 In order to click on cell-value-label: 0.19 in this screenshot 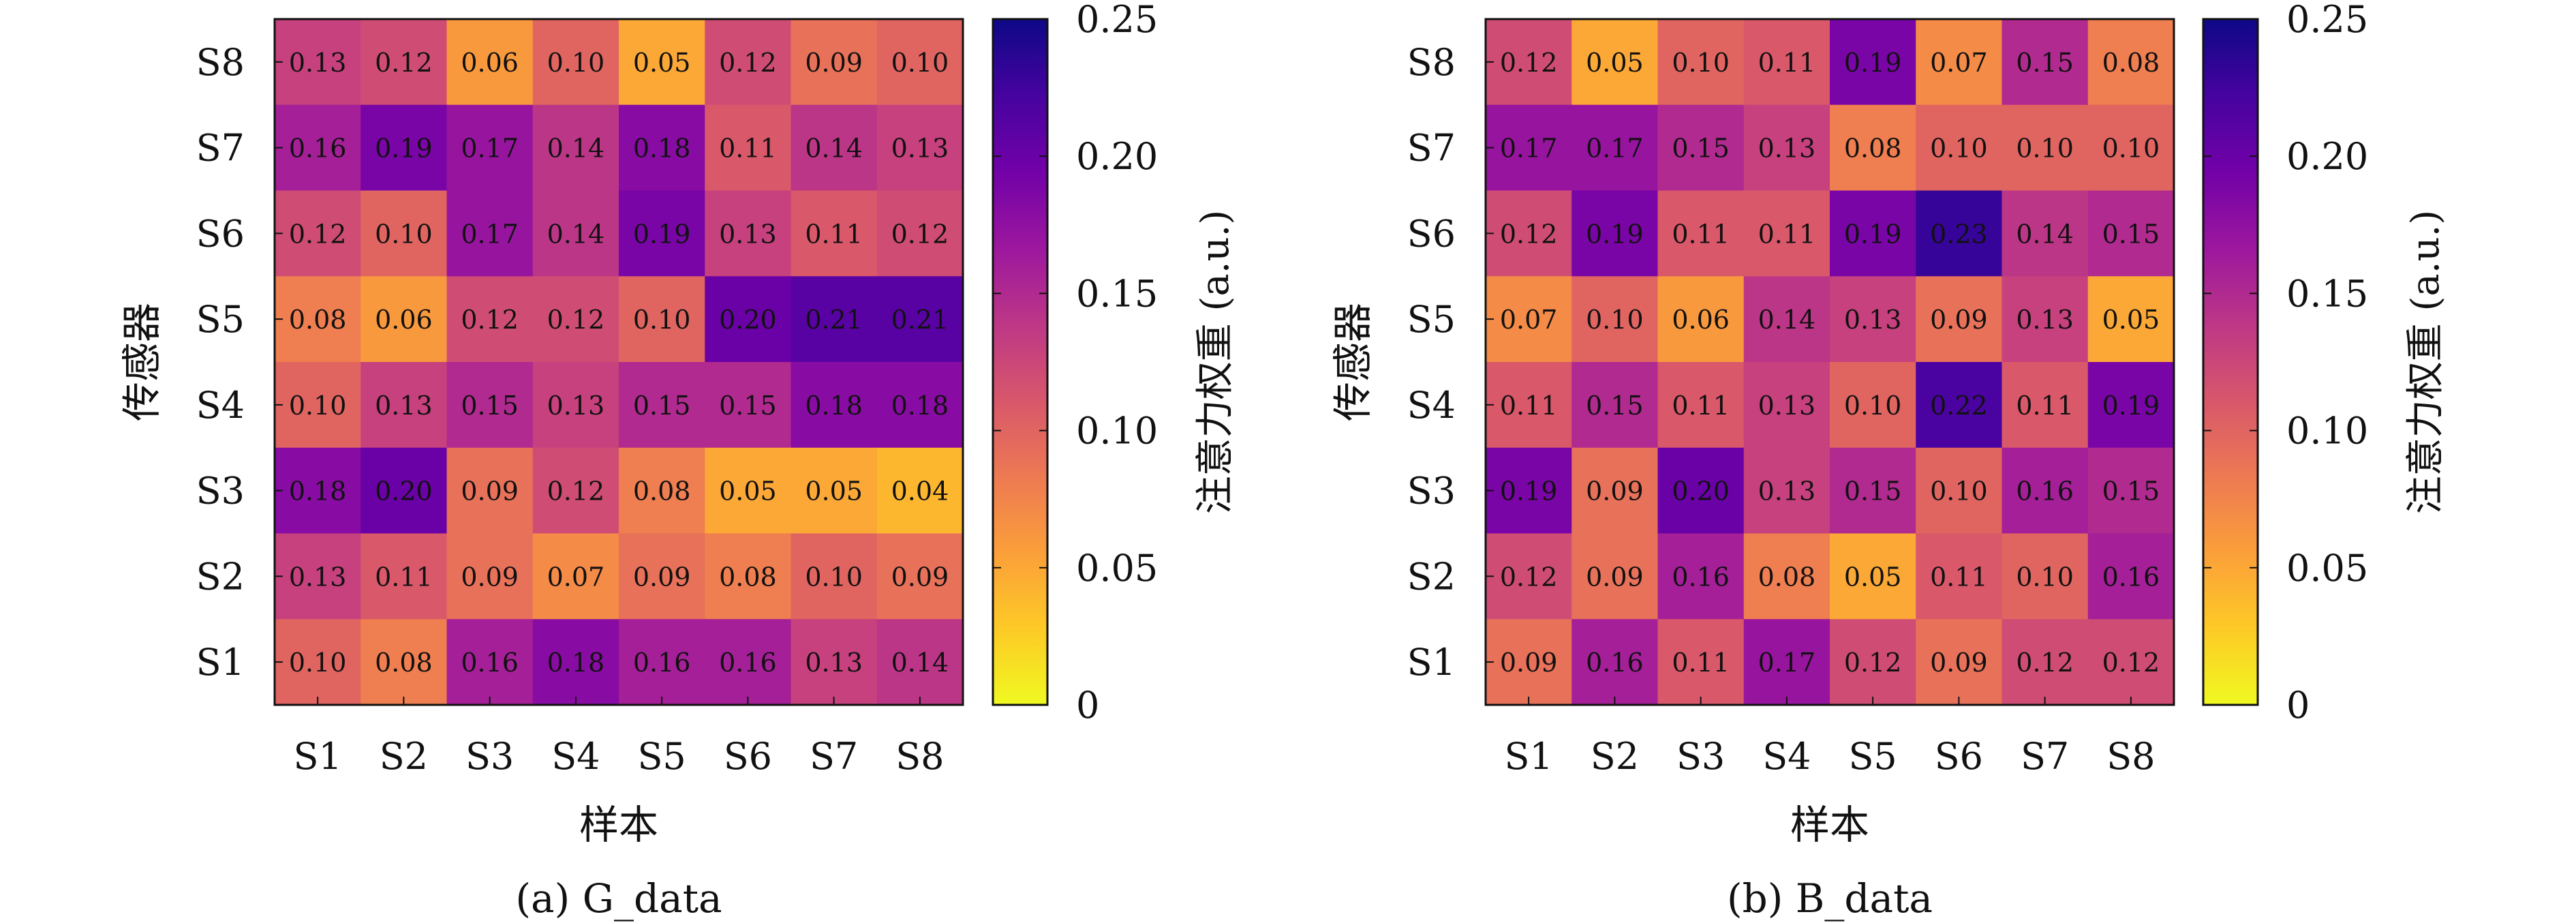, I will do `click(404, 149)`.